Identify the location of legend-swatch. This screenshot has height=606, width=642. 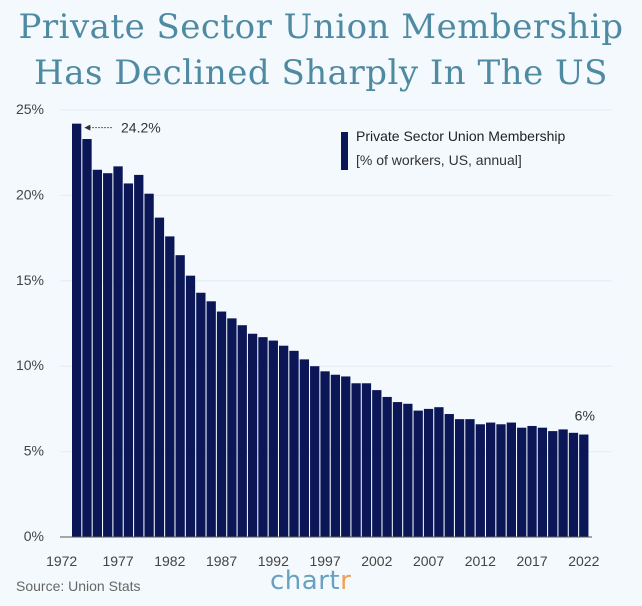
(344, 151).